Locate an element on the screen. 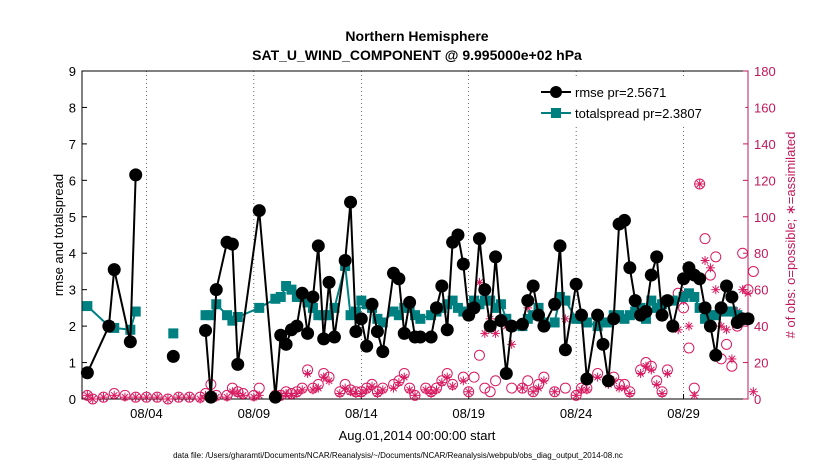  right-y-tick-label: 20 is located at coordinates (761, 363).